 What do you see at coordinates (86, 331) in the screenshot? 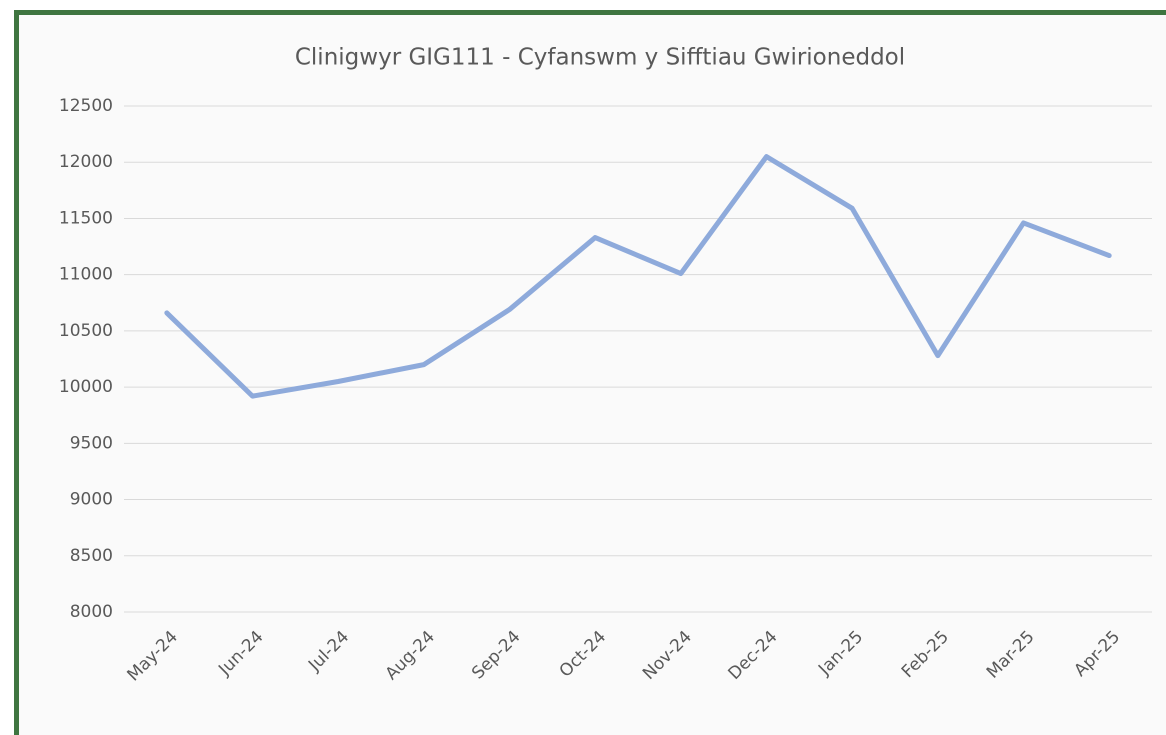
I see `y-tick-label: 10500` at bounding box center [86, 331].